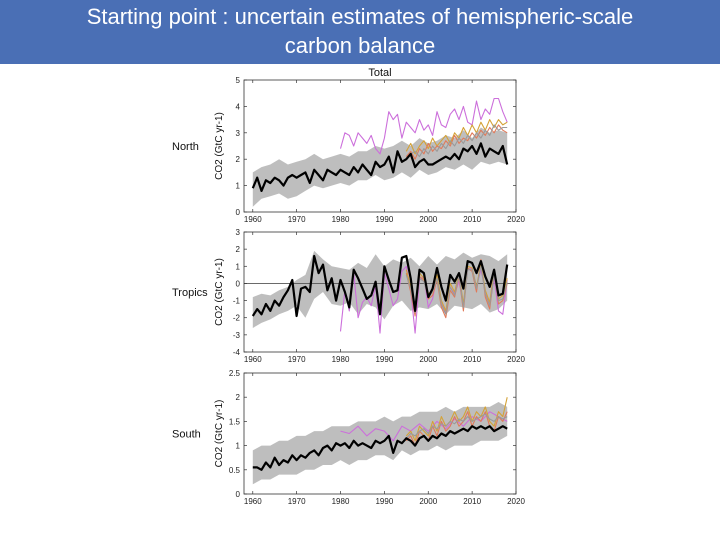 The width and height of the screenshot is (720, 540). What do you see at coordinates (237, 318) in the screenshot?
I see `y-tick-label: -2` at bounding box center [237, 318].